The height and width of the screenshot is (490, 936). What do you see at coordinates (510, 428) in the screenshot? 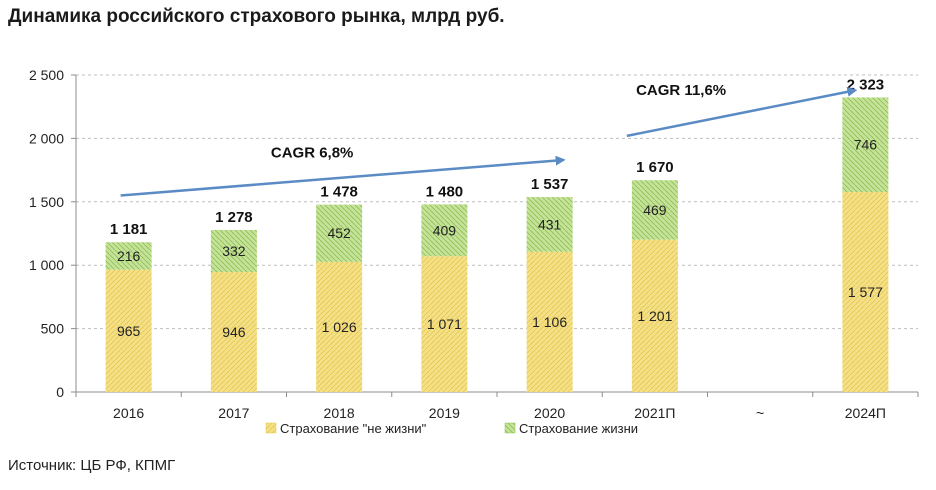
I see `legend-swatch-life` at bounding box center [510, 428].